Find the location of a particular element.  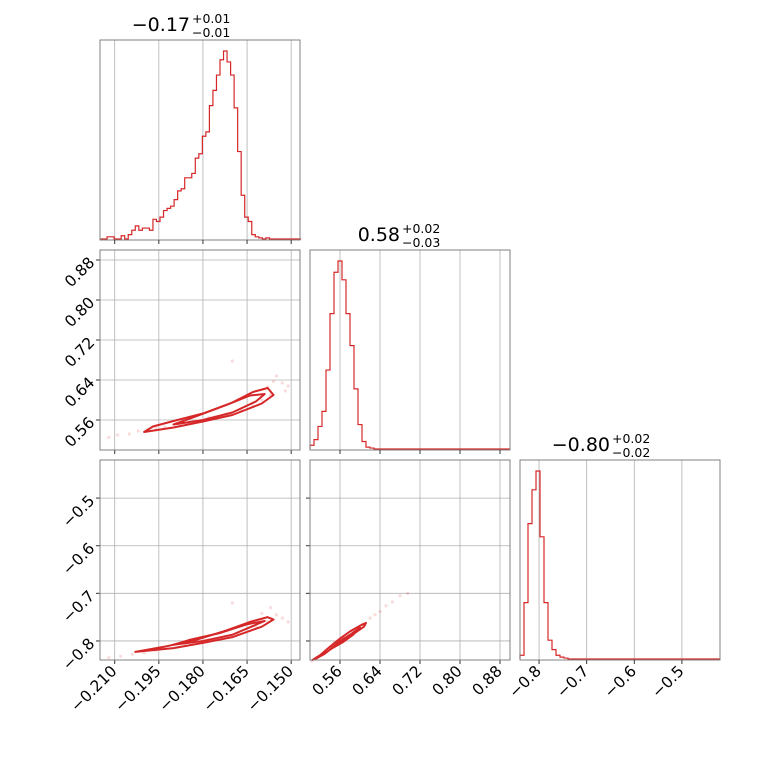

hist-panel-1: 0.58 +0.02−0.03 is located at coordinates (410, 337).